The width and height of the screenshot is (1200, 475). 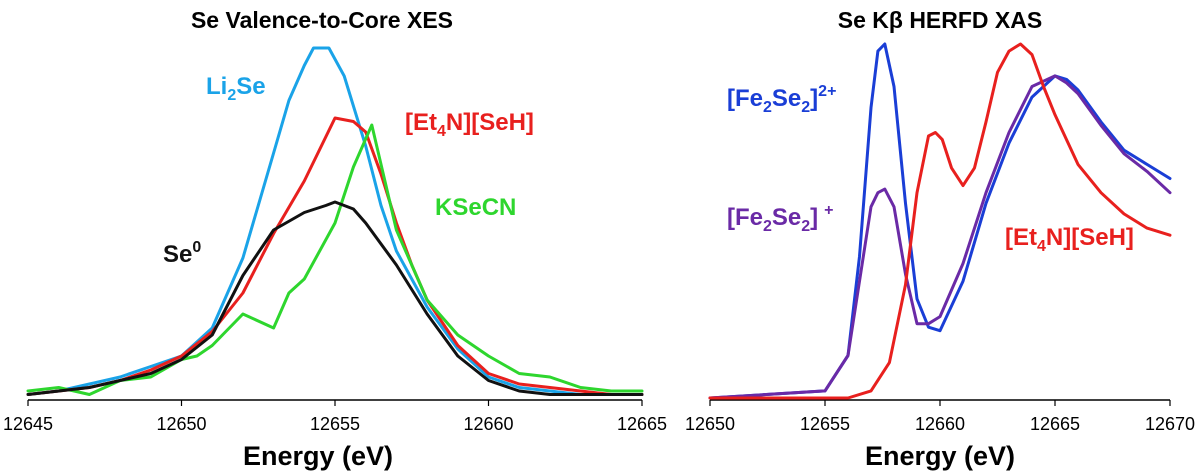 What do you see at coordinates (781, 99) in the screenshot?
I see `label-fe2se2-2plus: [Fe2Se2]2+` at bounding box center [781, 99].